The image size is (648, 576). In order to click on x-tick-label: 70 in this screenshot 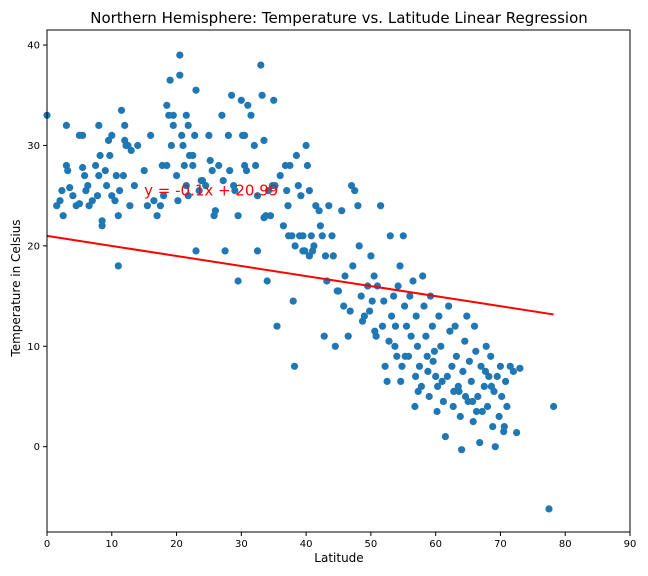, I will do `click(500, 544)`.